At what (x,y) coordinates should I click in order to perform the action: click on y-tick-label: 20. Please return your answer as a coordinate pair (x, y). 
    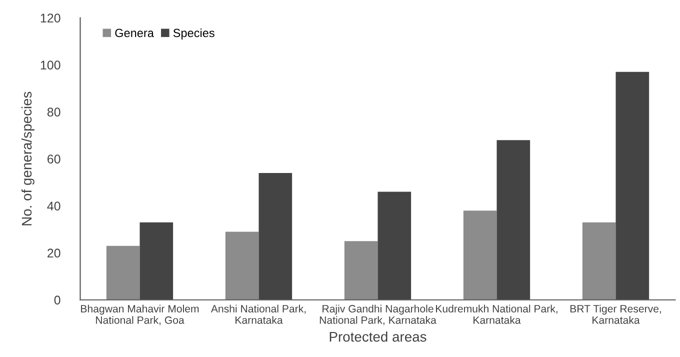
    Looking at the image, I should click on (54, 253).